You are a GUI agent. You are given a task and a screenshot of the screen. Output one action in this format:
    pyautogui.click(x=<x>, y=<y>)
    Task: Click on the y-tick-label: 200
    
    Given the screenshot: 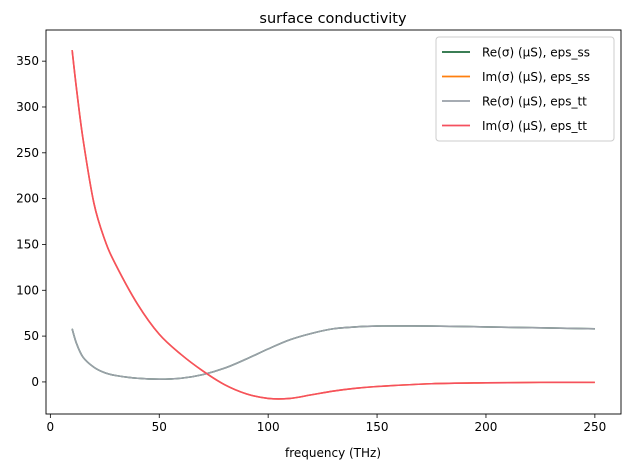 What is the action you would take?
    pyautogui.click(x=27, y=199)
    